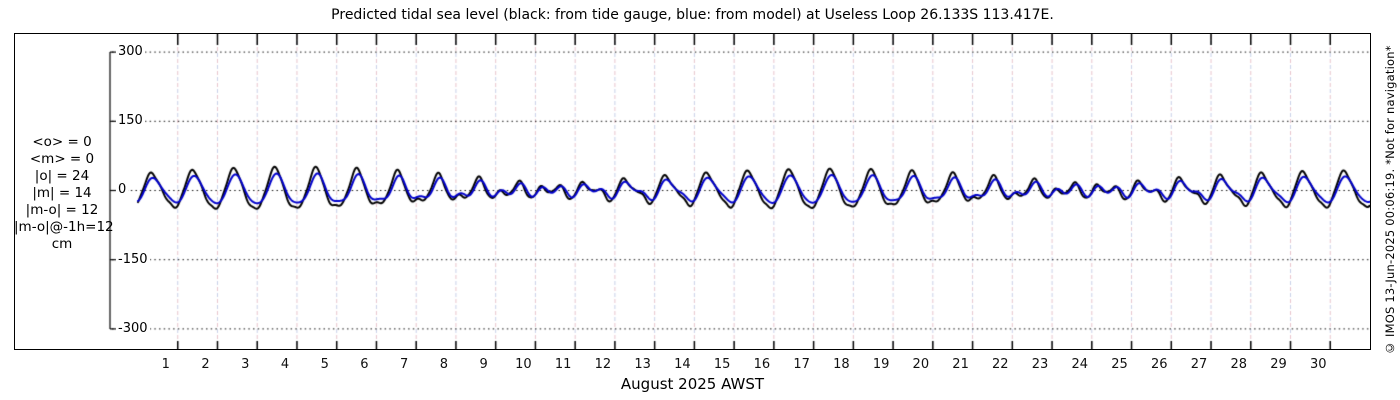  I want to click on x-tick-label: 20, so click(921, 364).